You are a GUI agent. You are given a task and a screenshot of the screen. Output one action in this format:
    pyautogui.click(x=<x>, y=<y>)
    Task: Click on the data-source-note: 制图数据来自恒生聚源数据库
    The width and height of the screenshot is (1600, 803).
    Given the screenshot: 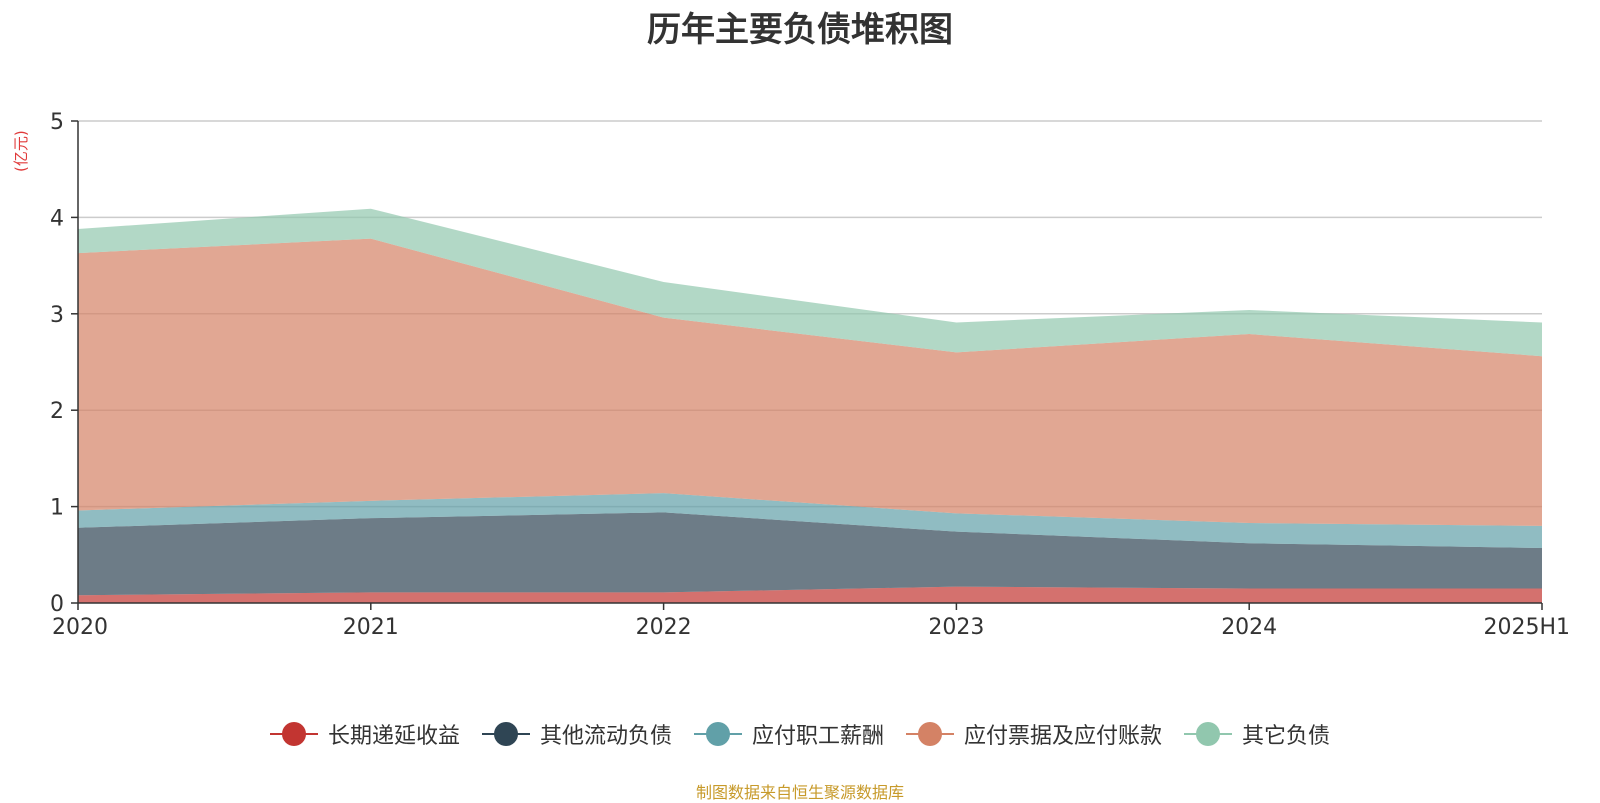 What is the action you would take?
    pyautogui.click(x=799, y=792)
    